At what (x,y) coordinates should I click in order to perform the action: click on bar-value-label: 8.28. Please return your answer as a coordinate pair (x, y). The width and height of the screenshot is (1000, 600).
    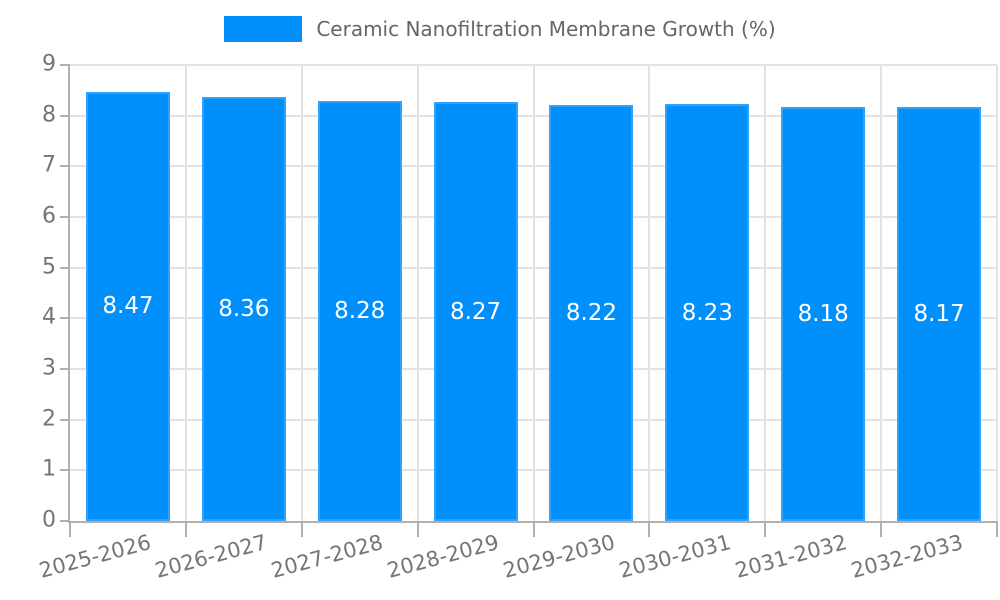
    Looking at the image, I should click on (360, 311).